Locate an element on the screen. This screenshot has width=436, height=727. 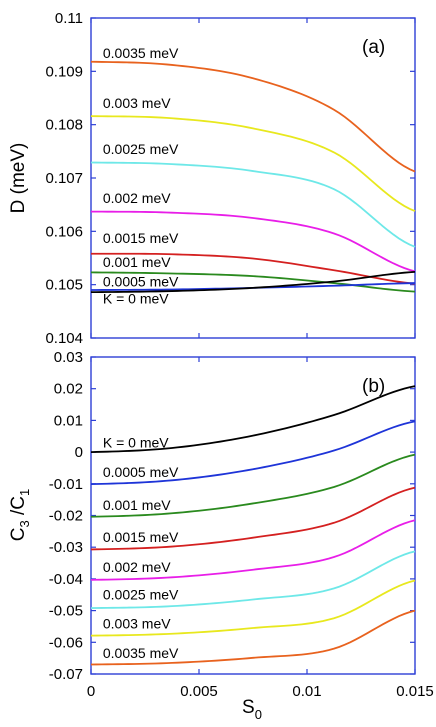
x-axis-label: S0 is located at coordinates (252, 709).